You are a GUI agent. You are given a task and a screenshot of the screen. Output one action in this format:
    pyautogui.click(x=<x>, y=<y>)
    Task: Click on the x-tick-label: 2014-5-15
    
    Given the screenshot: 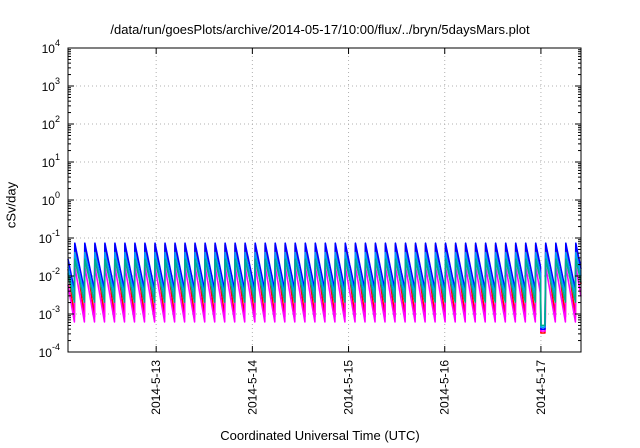 What is the action you would take?
    pyautogui.click(x=349, y=387)
    